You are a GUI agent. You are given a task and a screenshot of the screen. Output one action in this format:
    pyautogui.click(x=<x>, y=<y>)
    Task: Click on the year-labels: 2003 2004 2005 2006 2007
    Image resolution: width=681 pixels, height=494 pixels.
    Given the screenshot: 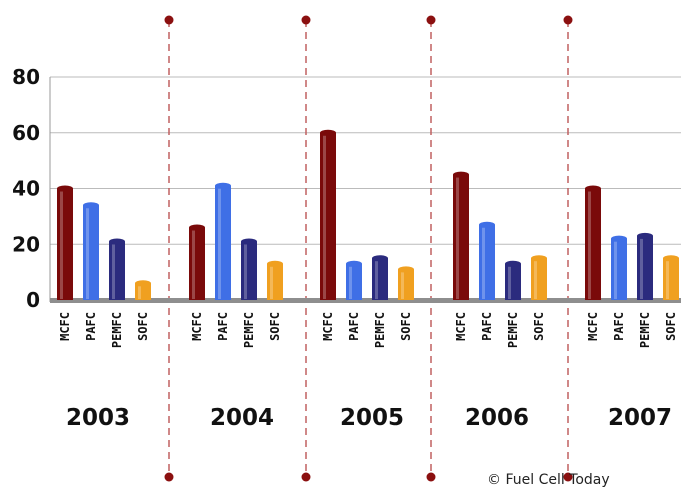 What is the action you would take?
    pyautogui.click(x=369, y=418)
    